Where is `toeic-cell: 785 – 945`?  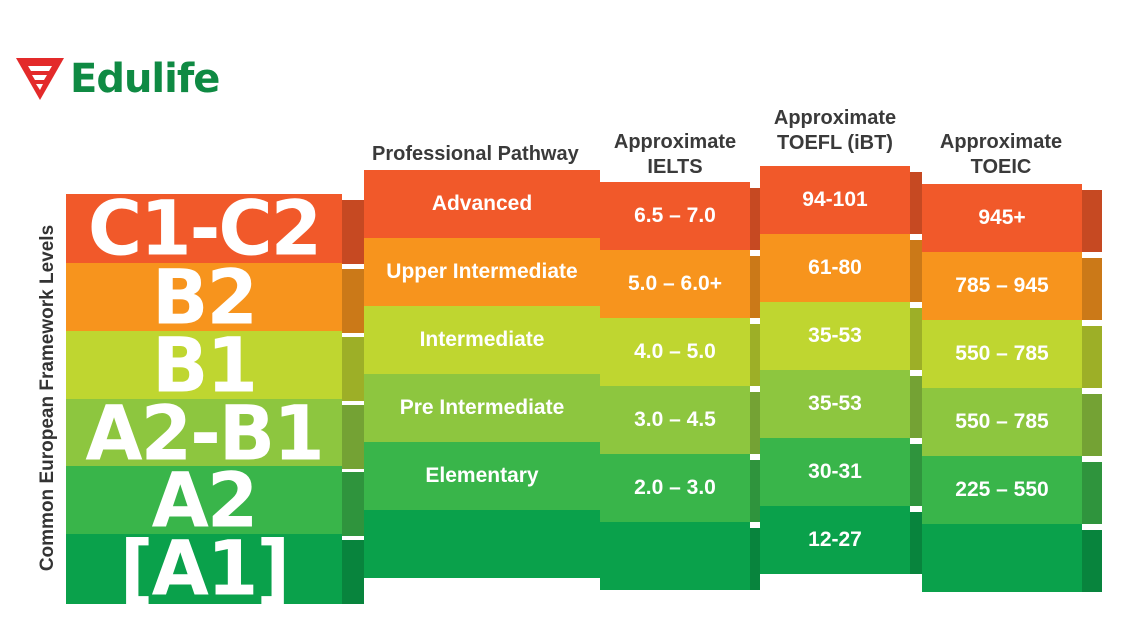
toeic-cell: 785 – 945 is located at coordinates (1002, 286).